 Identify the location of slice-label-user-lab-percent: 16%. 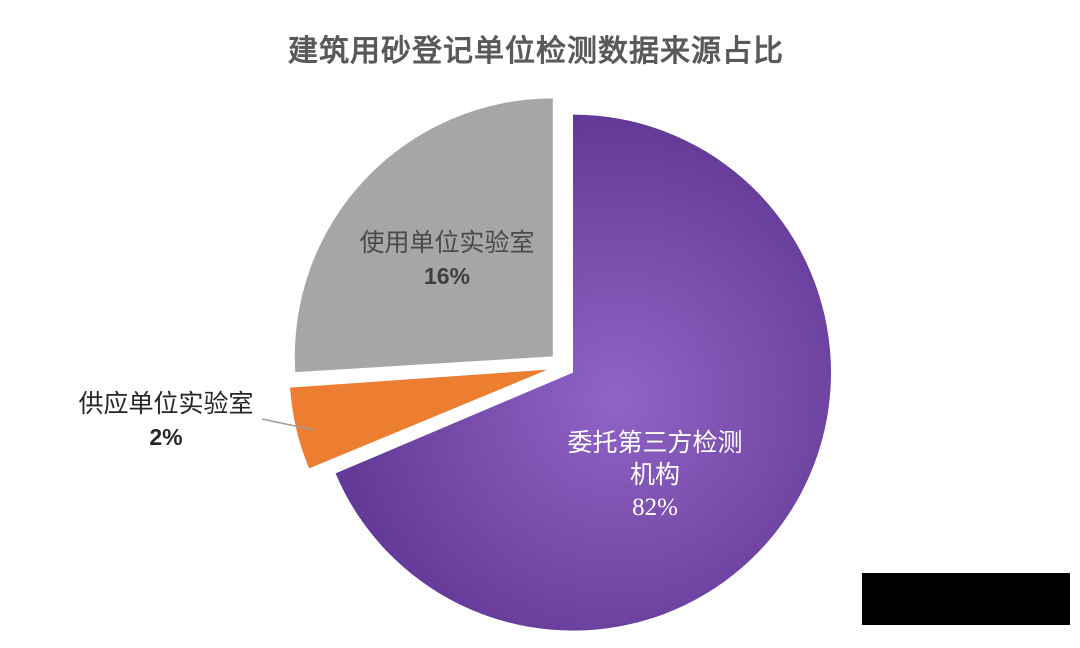
(447, 276).